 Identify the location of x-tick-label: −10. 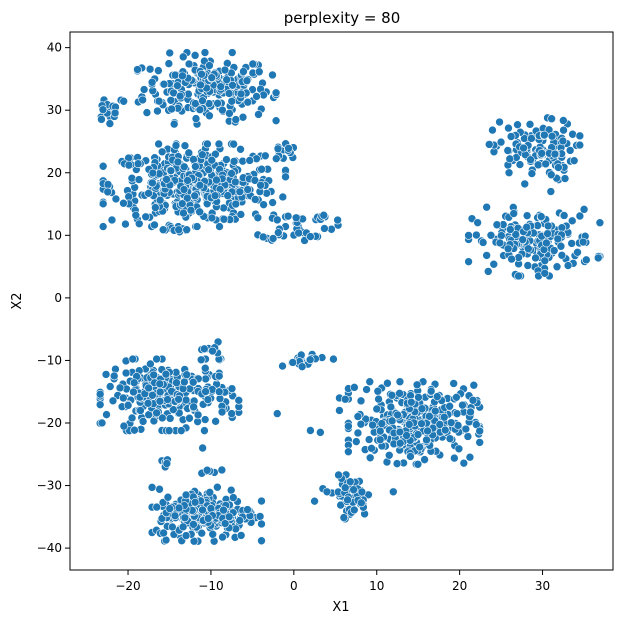
(210, 586).